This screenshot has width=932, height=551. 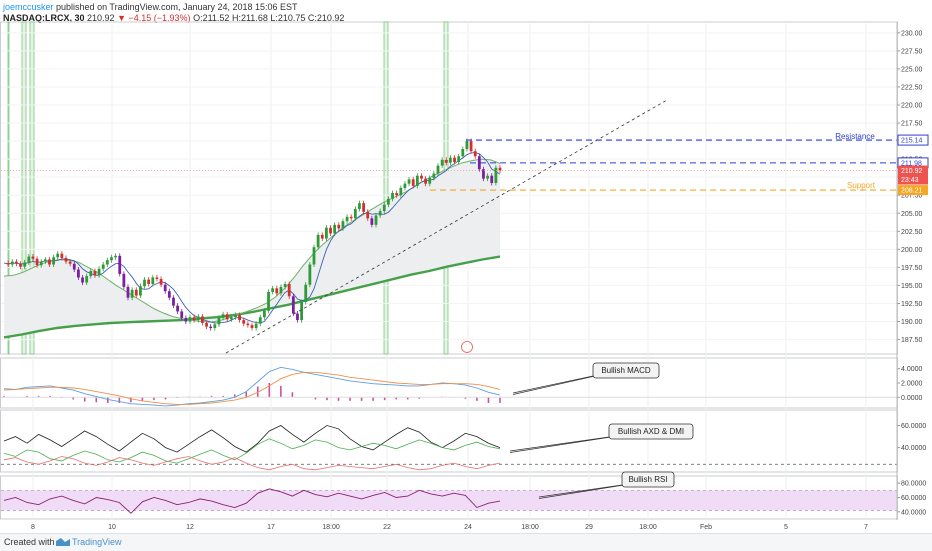 I want to click on high-value: H:211.68, so click(x=249, y=18).